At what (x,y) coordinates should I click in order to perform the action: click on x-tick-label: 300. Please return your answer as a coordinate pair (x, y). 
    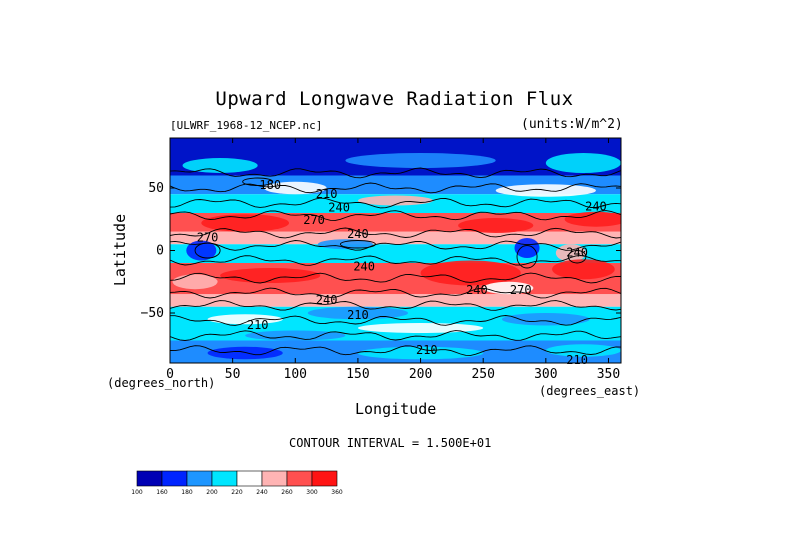
    Looking at the image, I should click on (545, 374).